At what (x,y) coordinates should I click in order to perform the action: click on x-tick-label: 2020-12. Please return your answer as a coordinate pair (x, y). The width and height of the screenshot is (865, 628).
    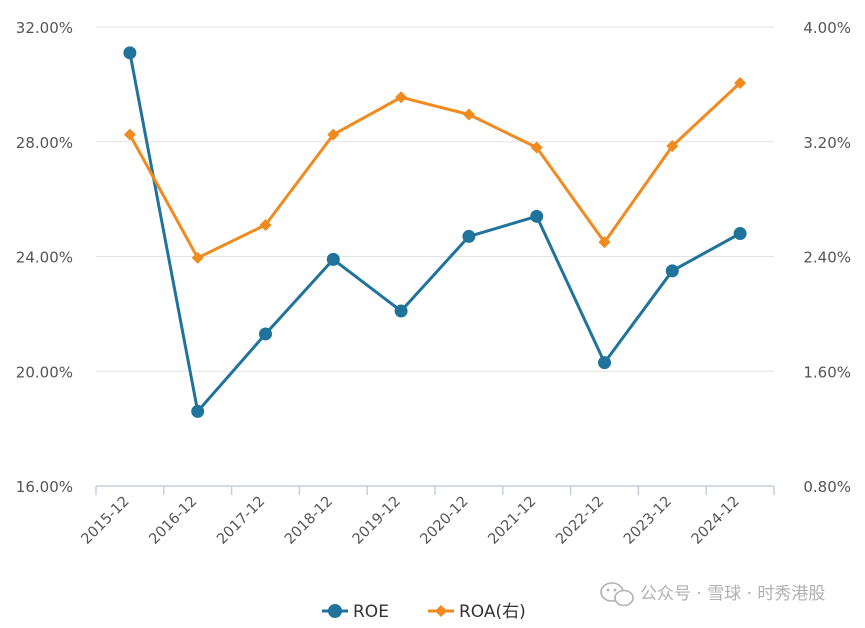
    Looking at the image, I should click on (445, 521).